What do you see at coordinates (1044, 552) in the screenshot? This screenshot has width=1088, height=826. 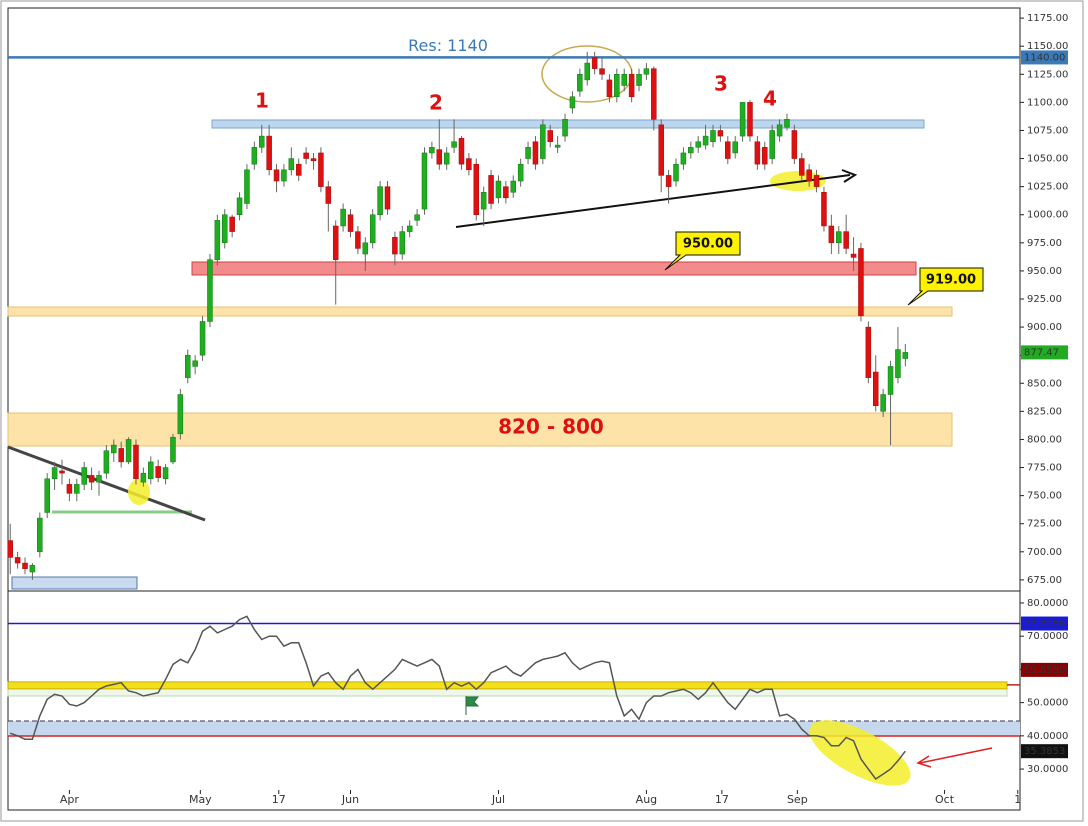 I see `y-tick-label: 700.00` at bounding box center [1044, 552].